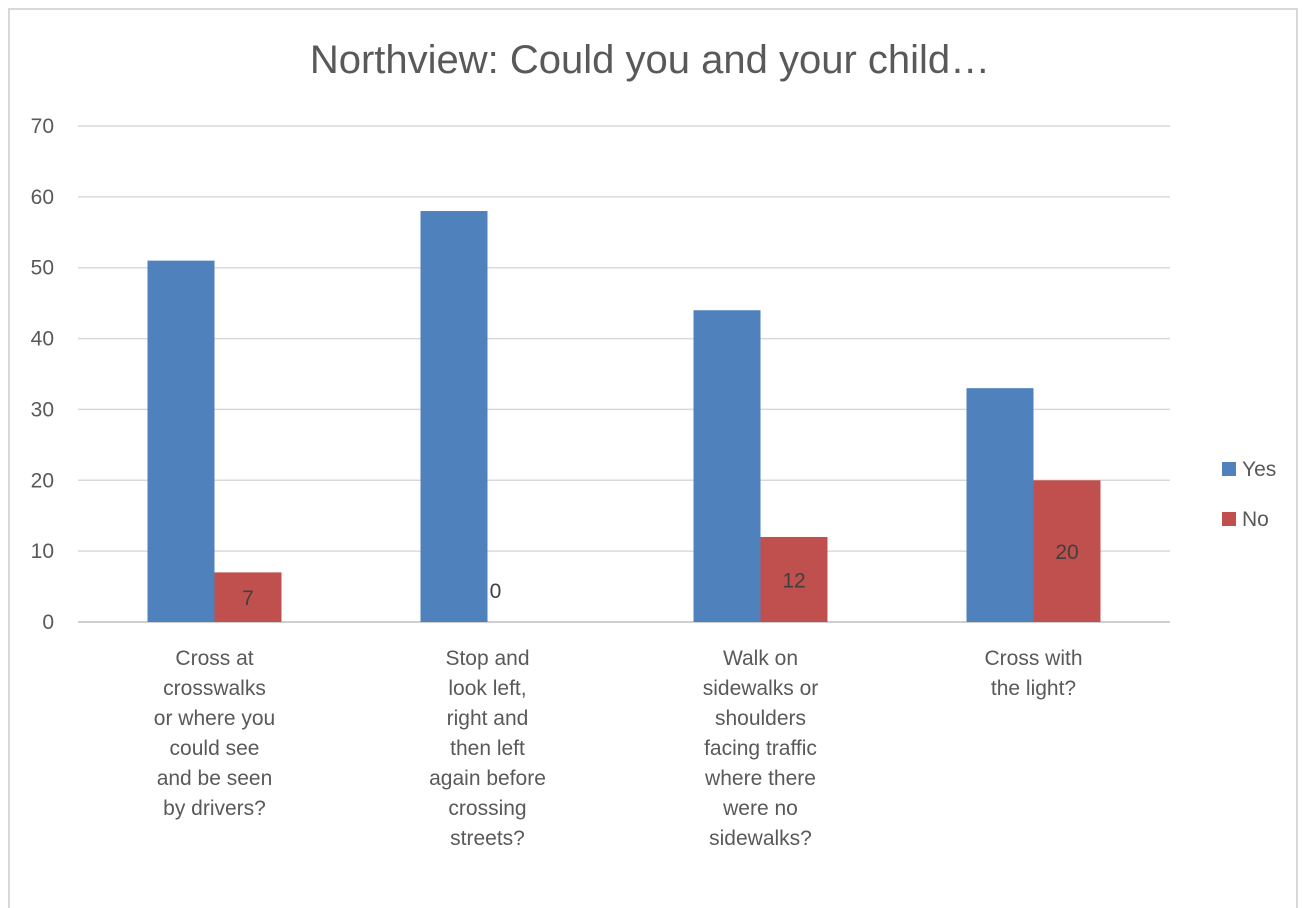 Image resolution: width=1306 pixels, height=908 pixels. I want to click on y-tick-label: 0, so click(48, 622).